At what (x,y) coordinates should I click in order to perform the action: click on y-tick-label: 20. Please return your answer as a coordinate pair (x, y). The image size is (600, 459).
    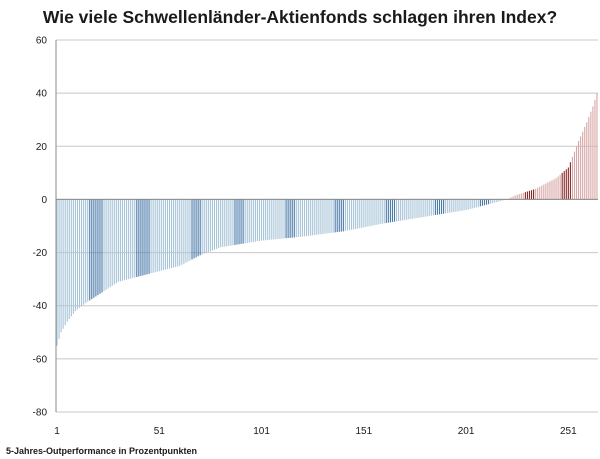
    Looking at the image, I should click on (42, 147).